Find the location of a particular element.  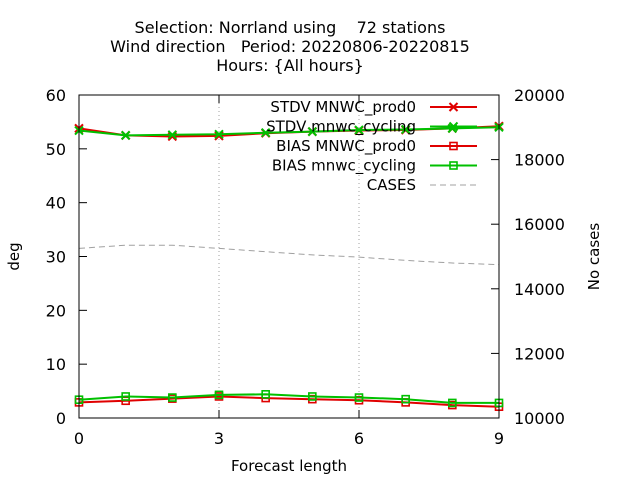

legend-label-1: STDV MNWC_prod0 is located at coordinates (343, 107).